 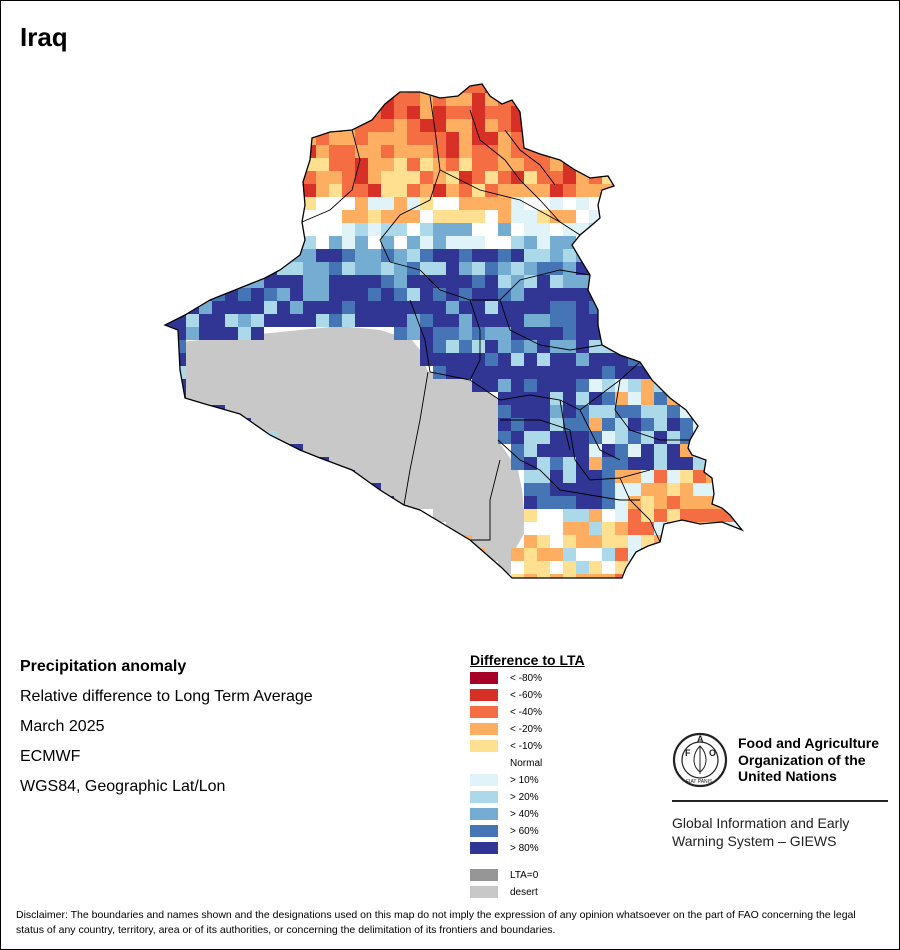 I want to click on info-subtitle: Relative difference to Long Term Average, so click(x=166, y=696).